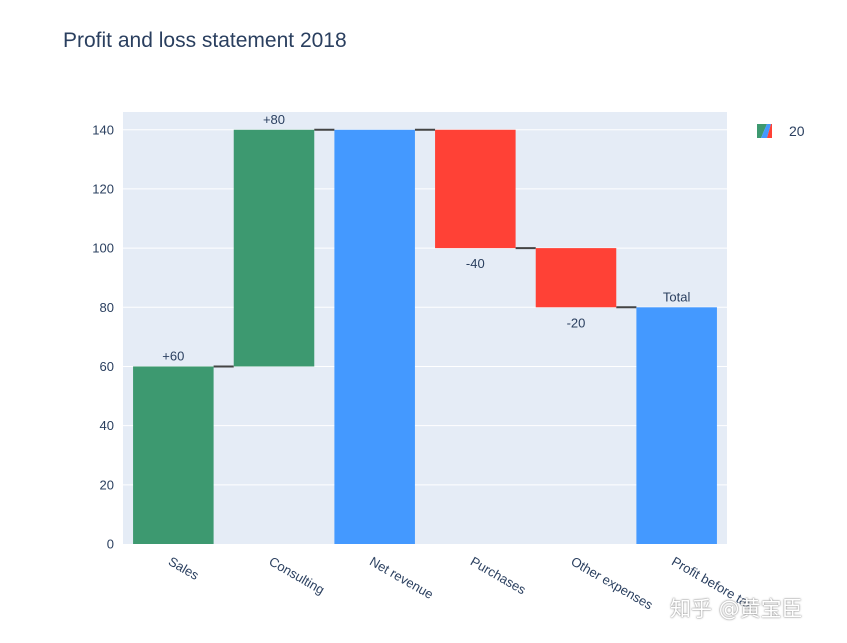 This screenshot has width=847, height=643. What do you see at coordinates (475, 263) in the screenshot?
I see `data-label: -40` at bounding box center [475, 263].